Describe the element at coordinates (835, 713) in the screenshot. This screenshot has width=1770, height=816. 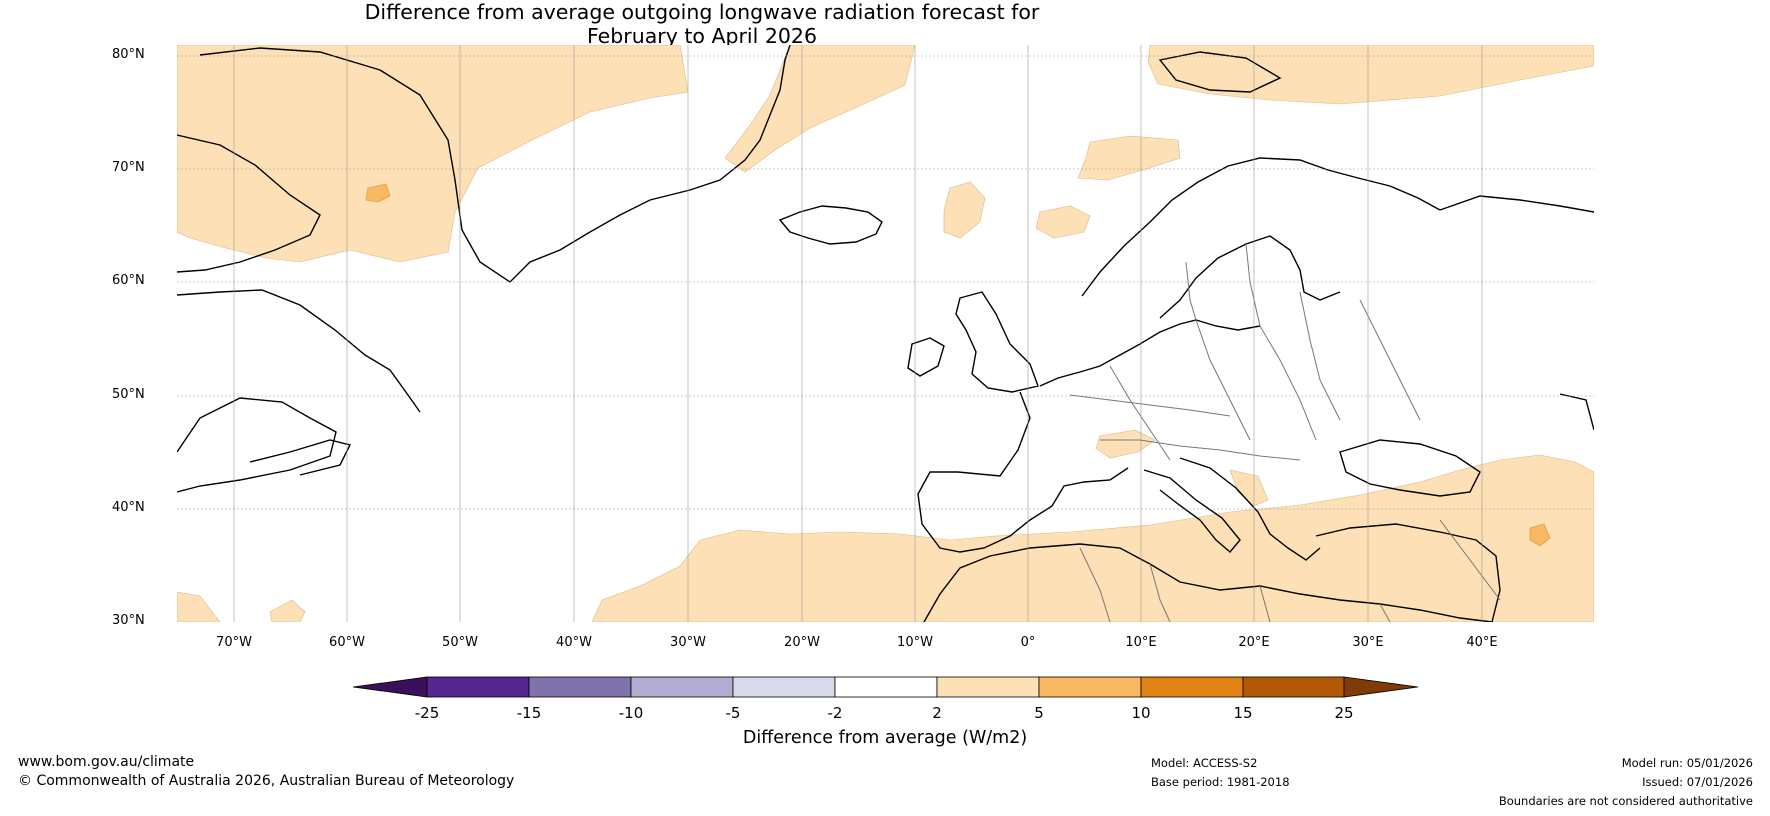
I see `colorbar-tick: -2` at that location.